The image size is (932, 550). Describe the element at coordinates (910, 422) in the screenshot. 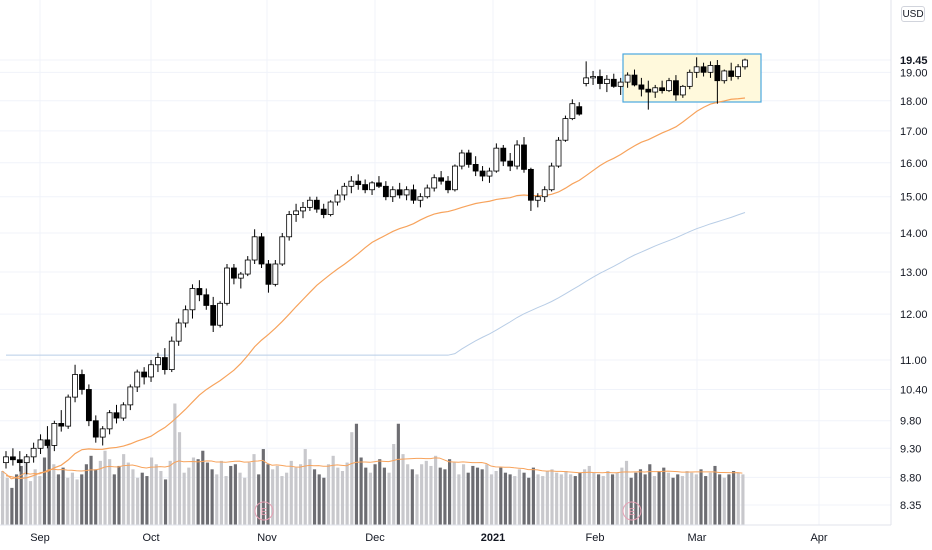

I see `y-tick-label: 9.80` at that location.